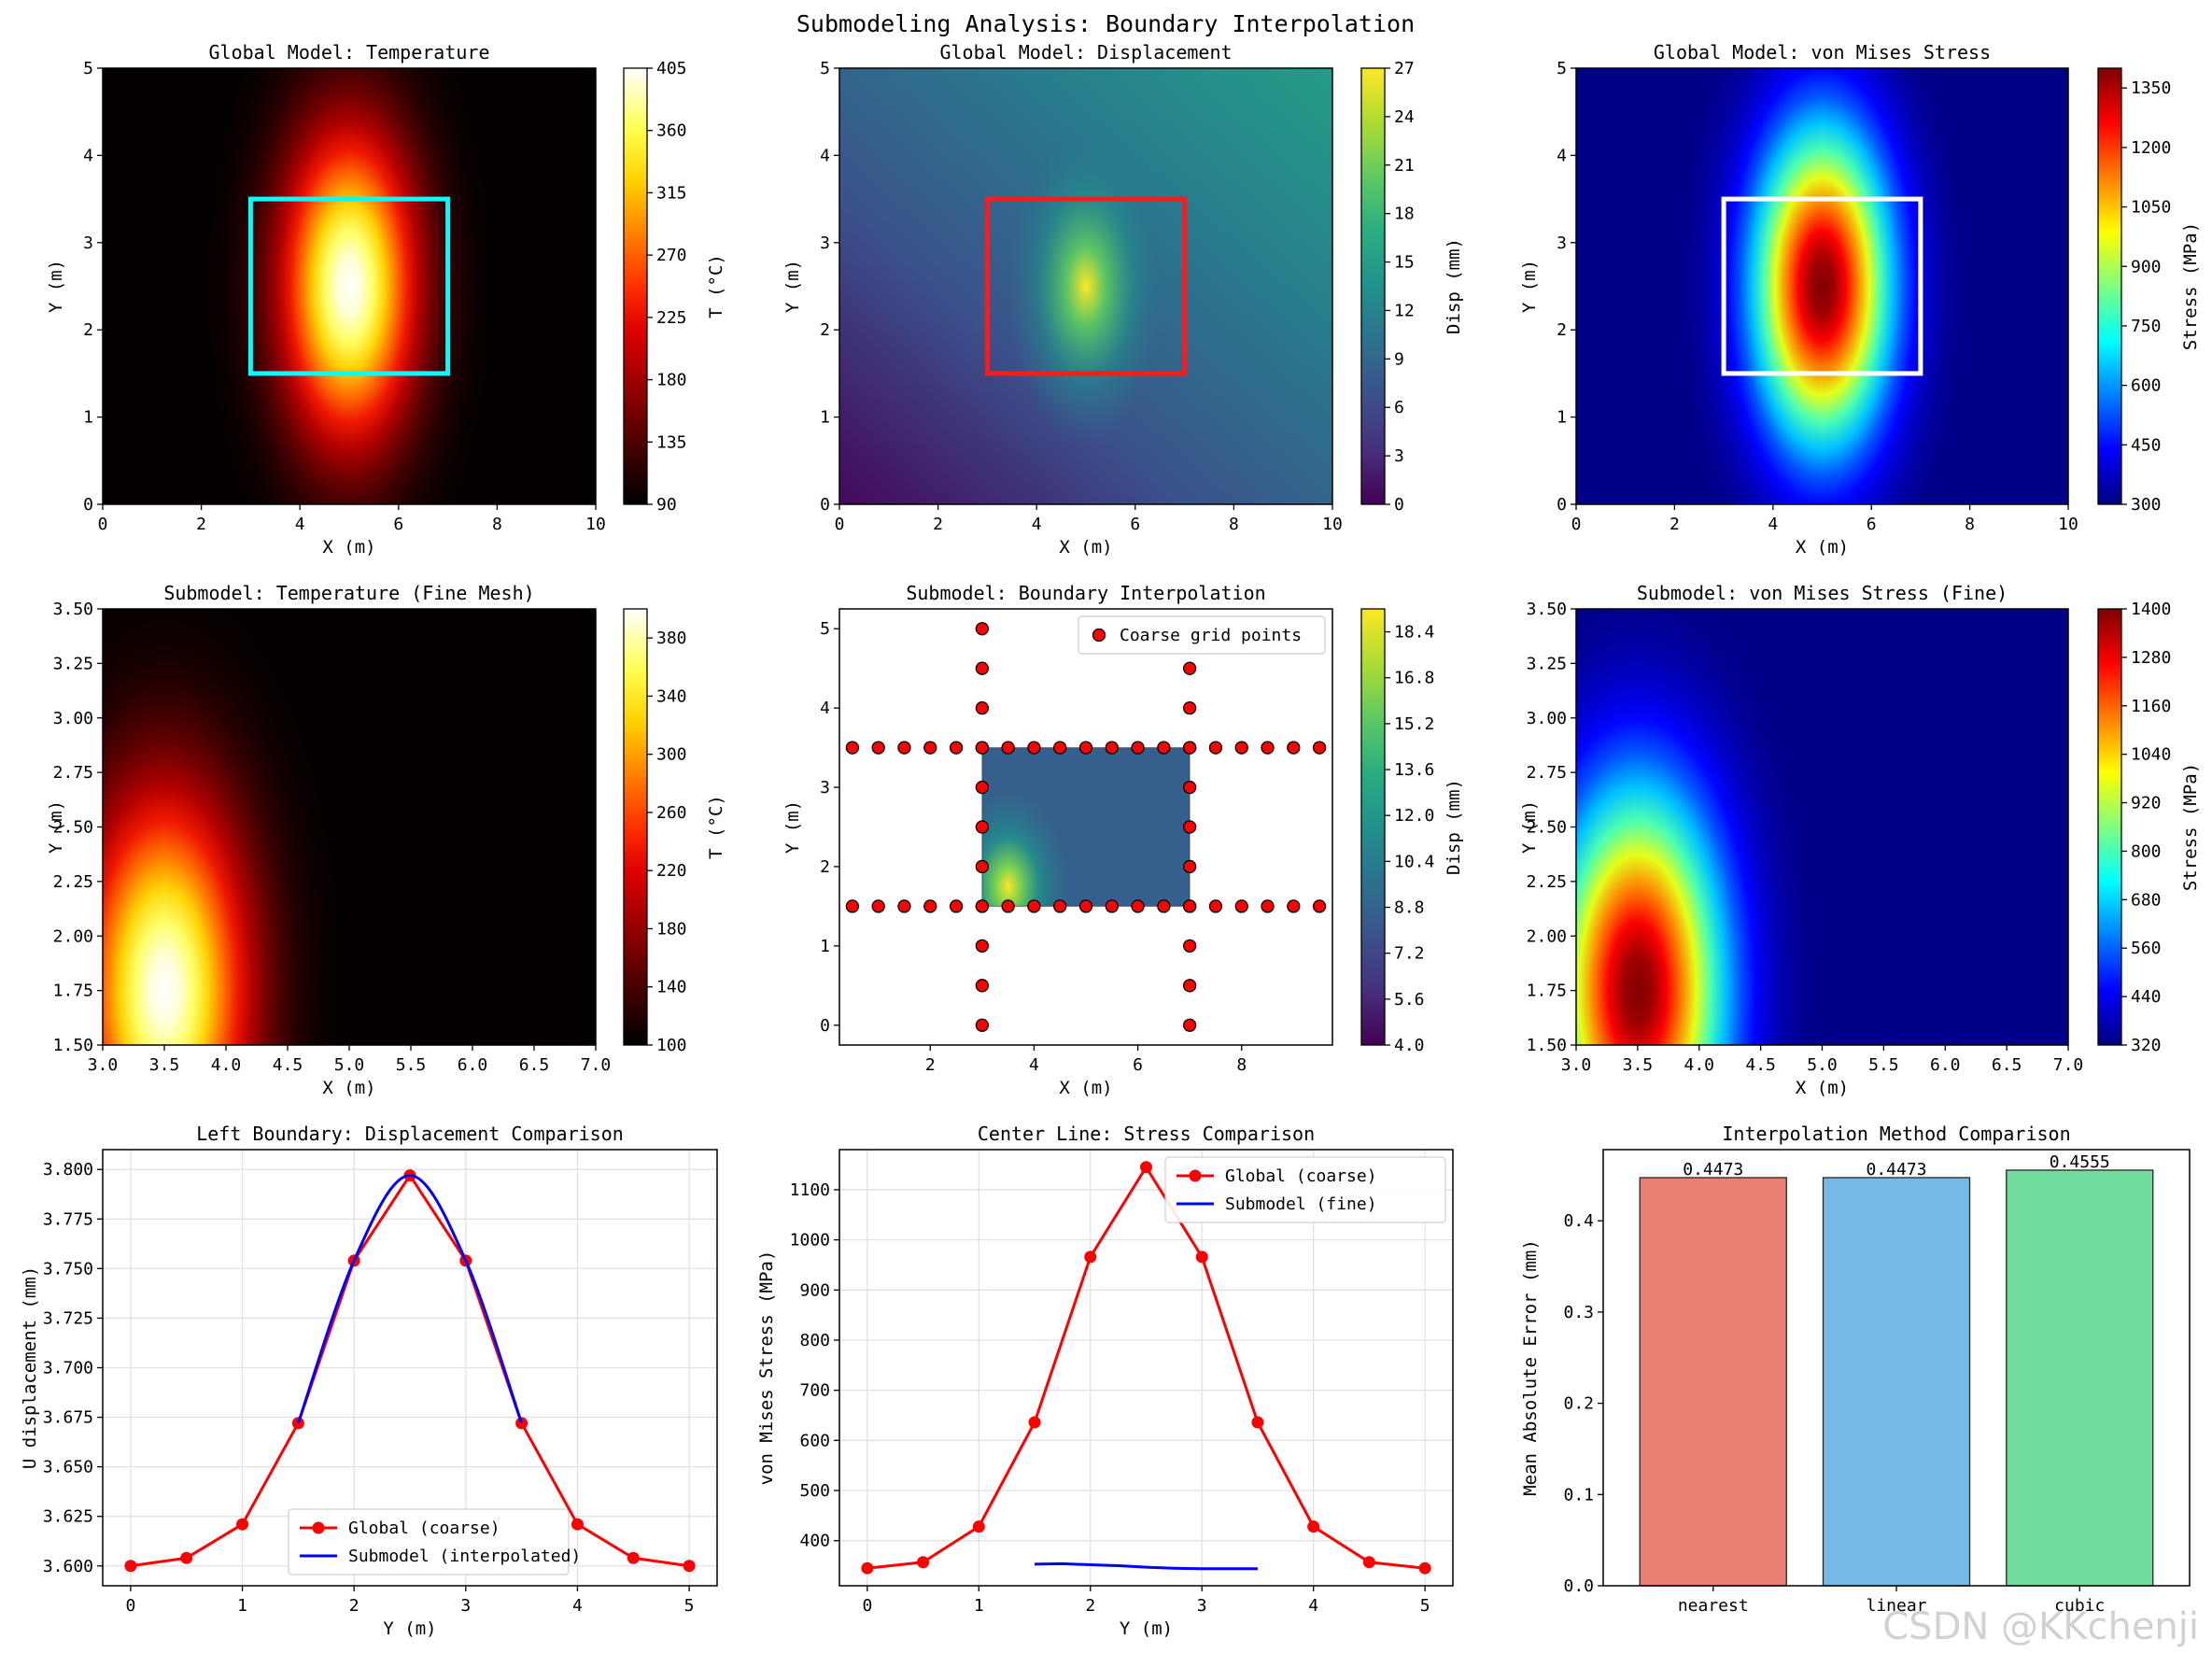  What do you see at coordinates (1414, 633) in the screenshot?
I see `colorbar-tick-label: 18.4` at bounding box center [1414, 633].